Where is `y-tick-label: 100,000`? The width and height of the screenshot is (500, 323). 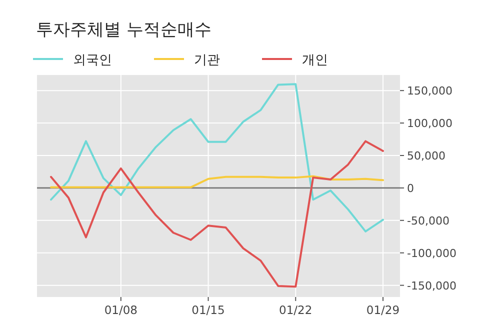
y-tick-label: 100,000 is located at coordinates (429, 123).